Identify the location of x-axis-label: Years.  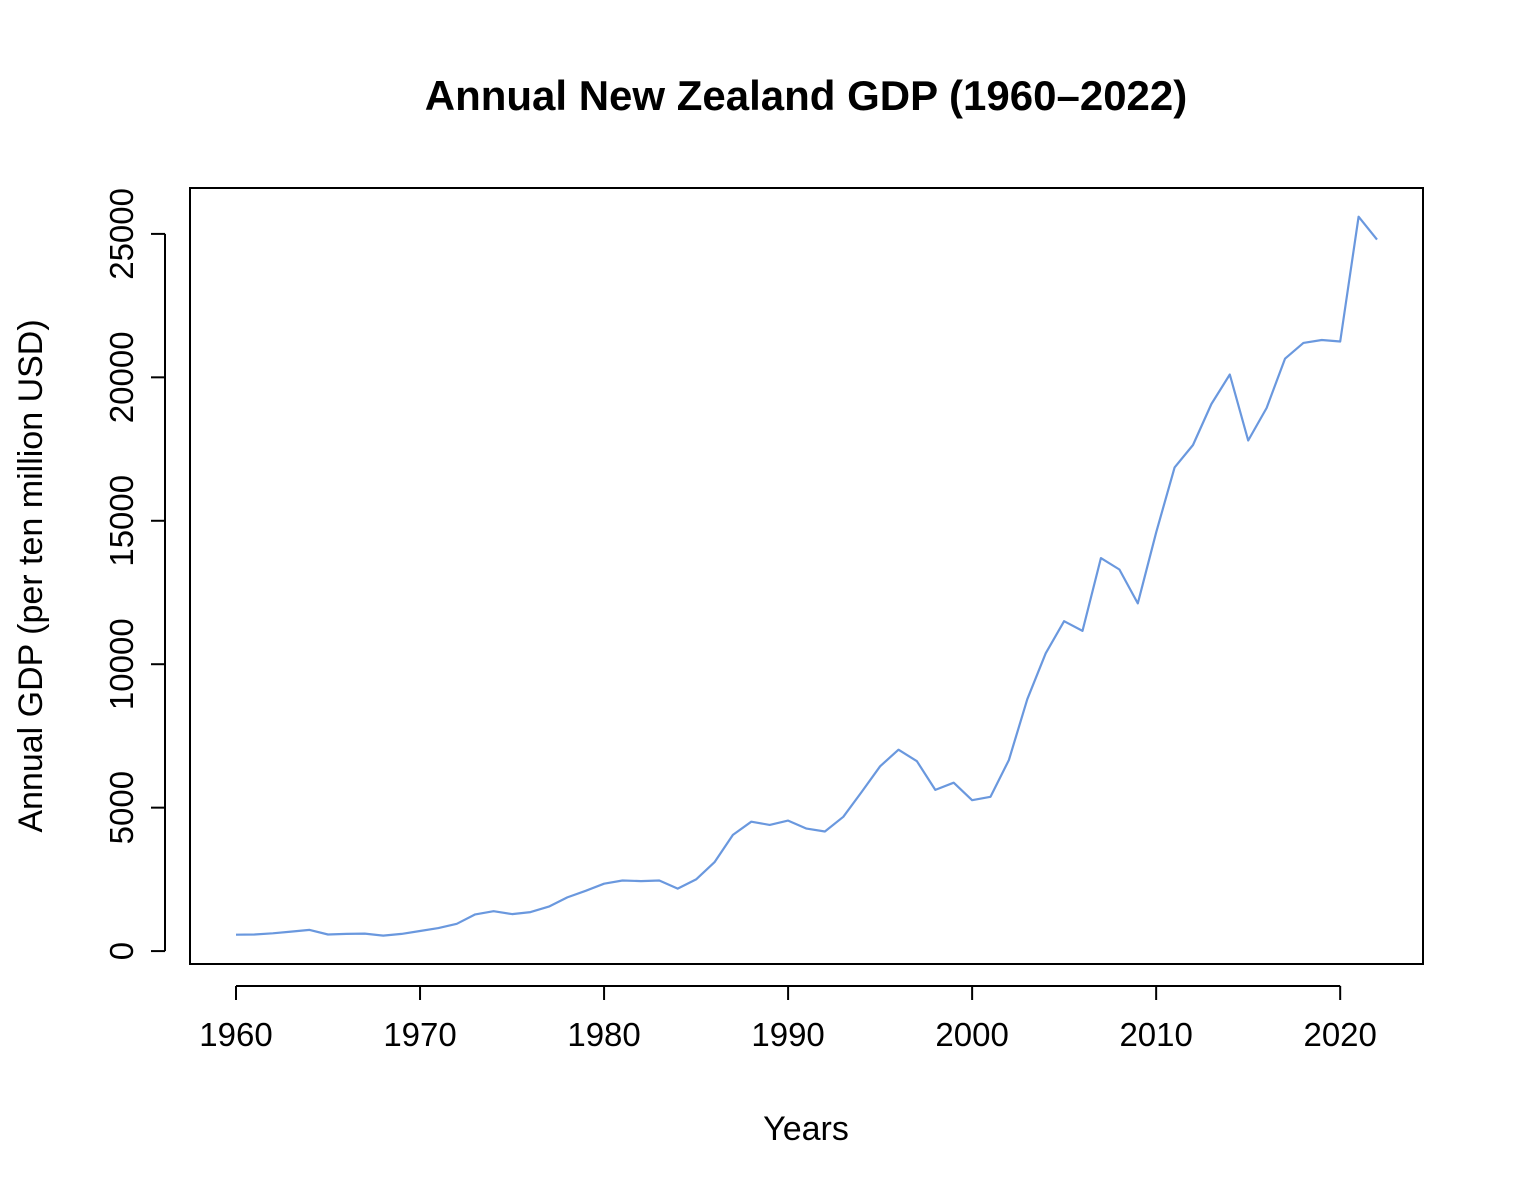
(806, 1129).